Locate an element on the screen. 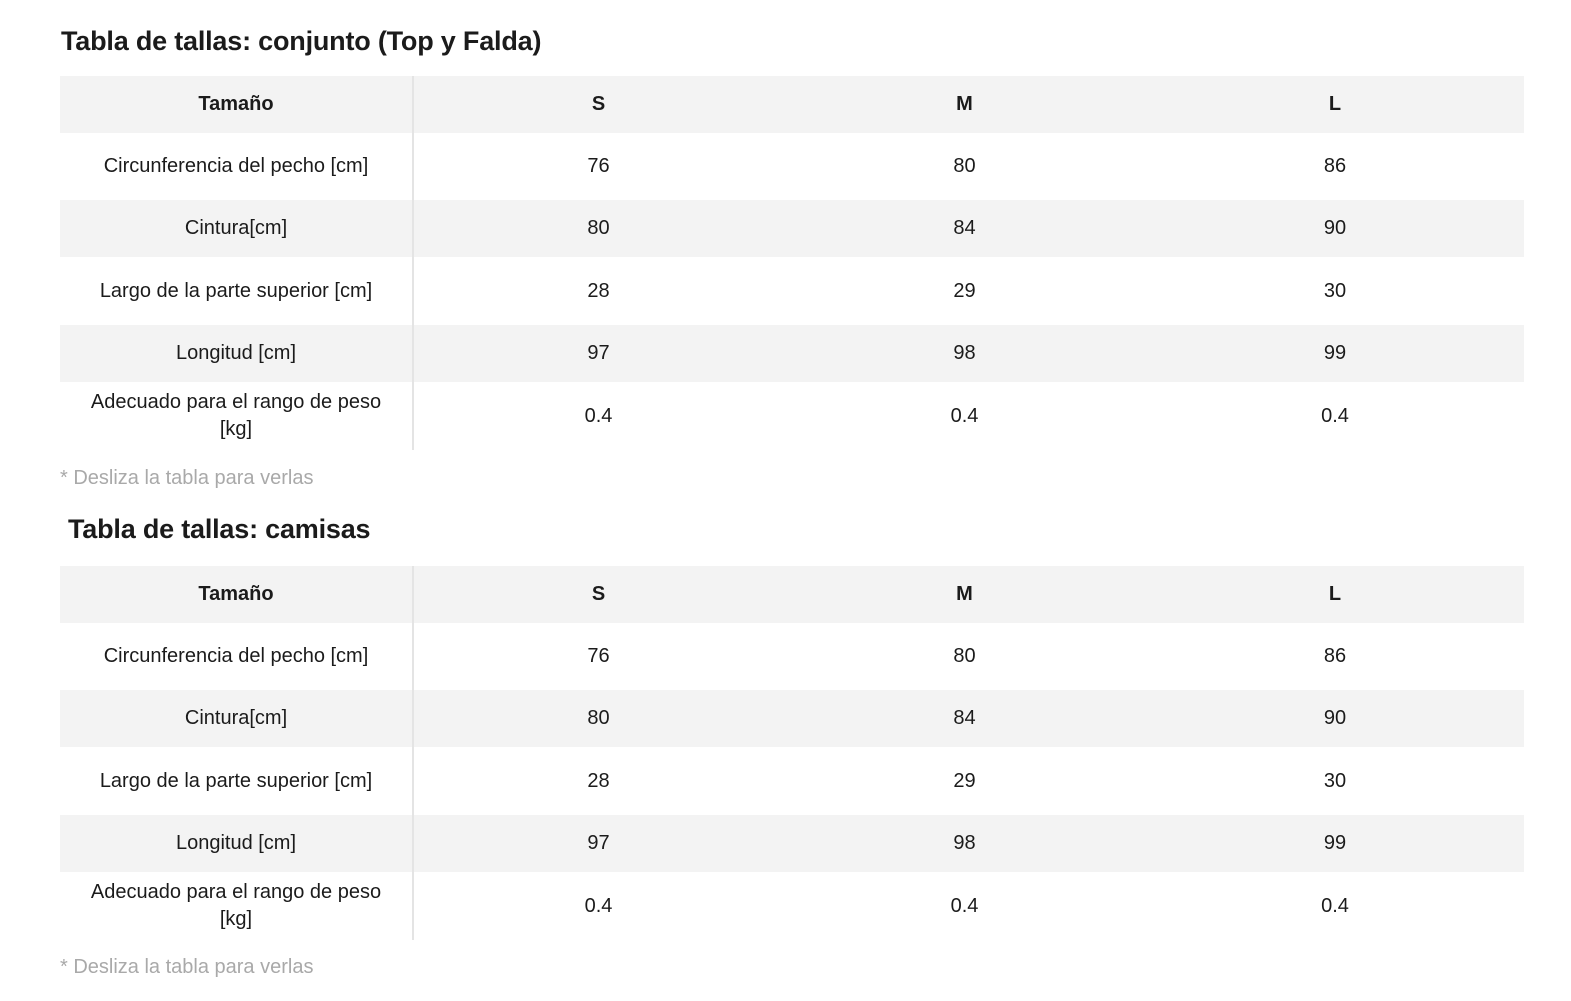 The width and height of the screenshot is (1571, 1001). section-title: Tabla de tallas: conjunto (Top y Falda) is located at coordinates (301, 41).